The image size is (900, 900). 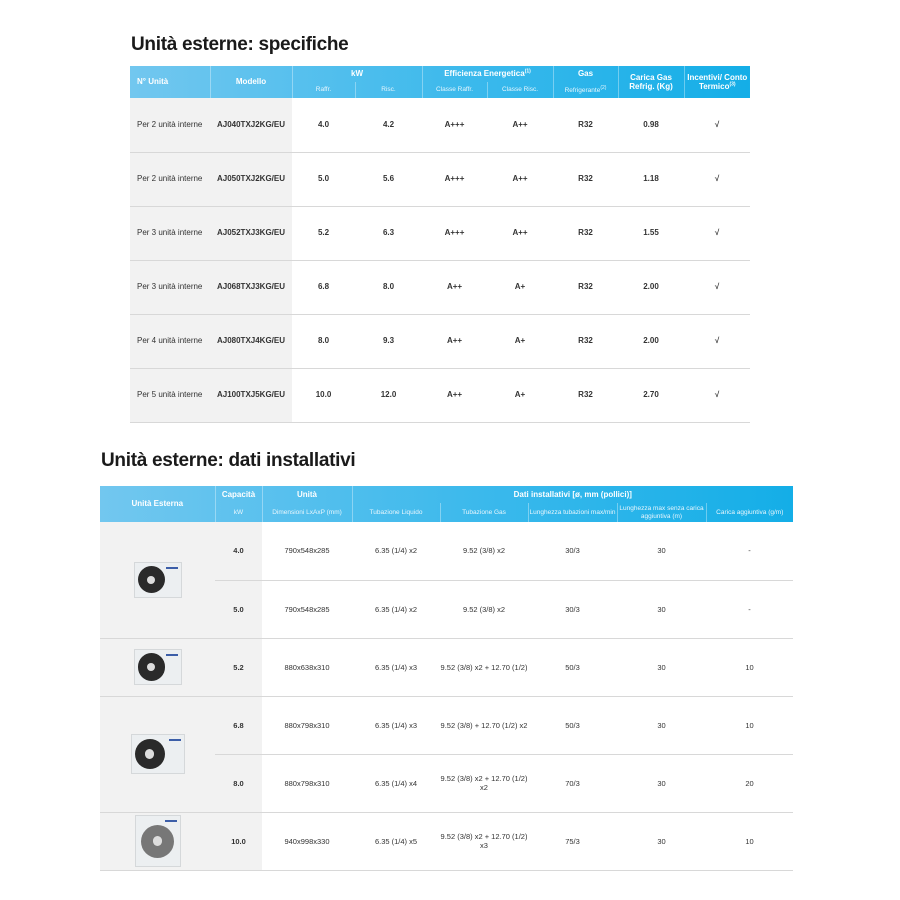 I want to click on header-classe-risc: Classe Risc., so click(x=520, y=90).